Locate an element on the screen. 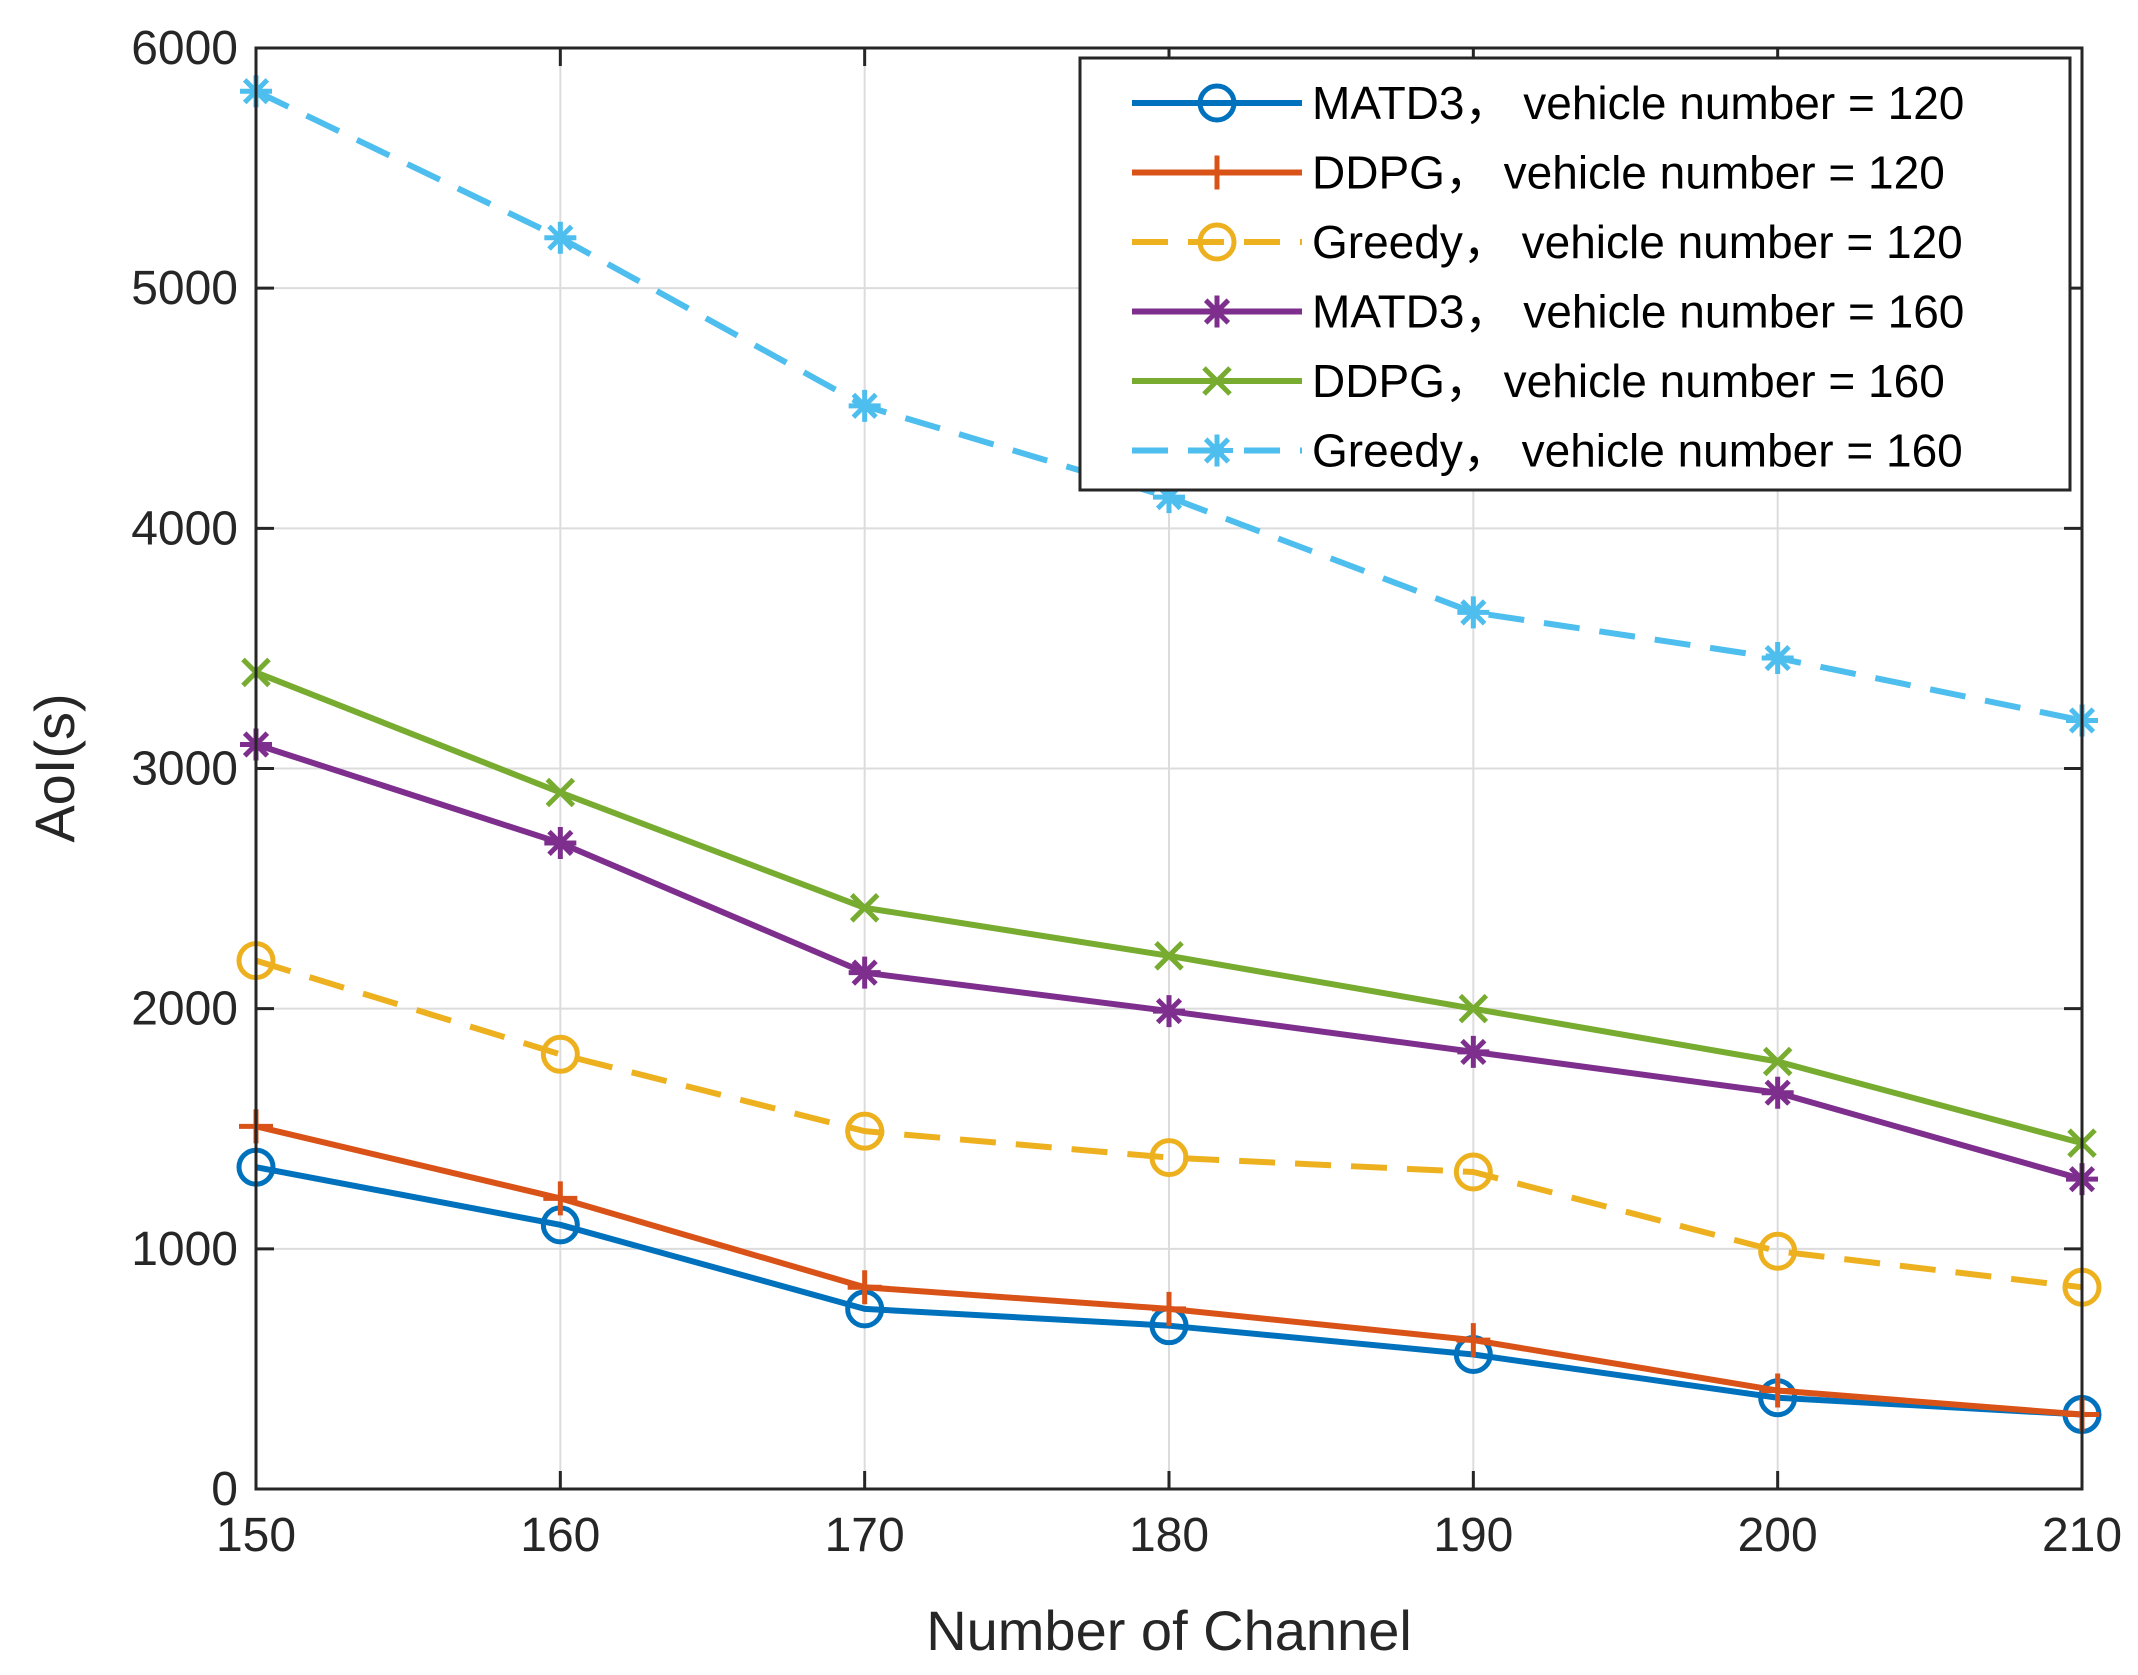  data-point-s2-2-shape is located at coordinates (560, 1198).